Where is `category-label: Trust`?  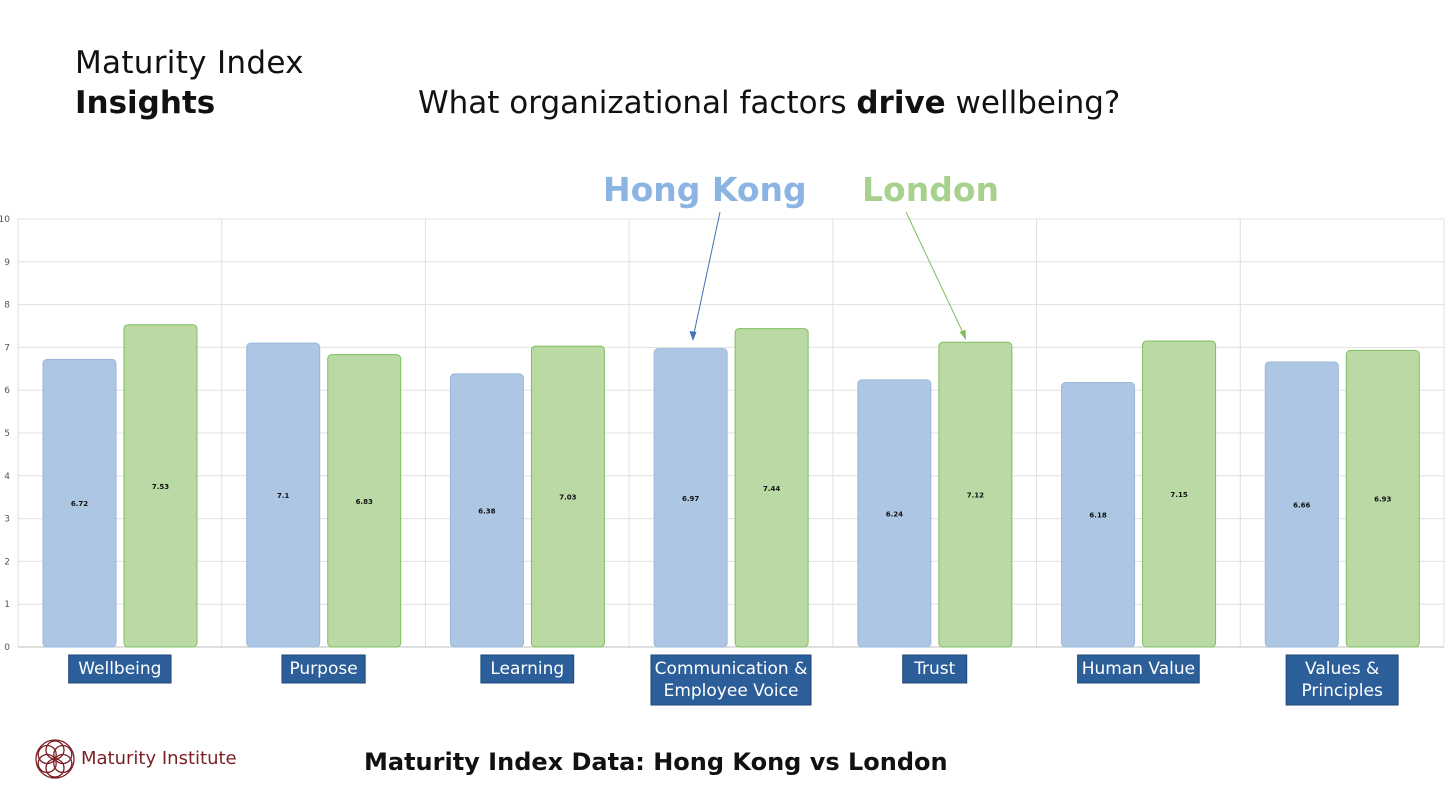
category-label: Trust is located at coordinates (934, 669).